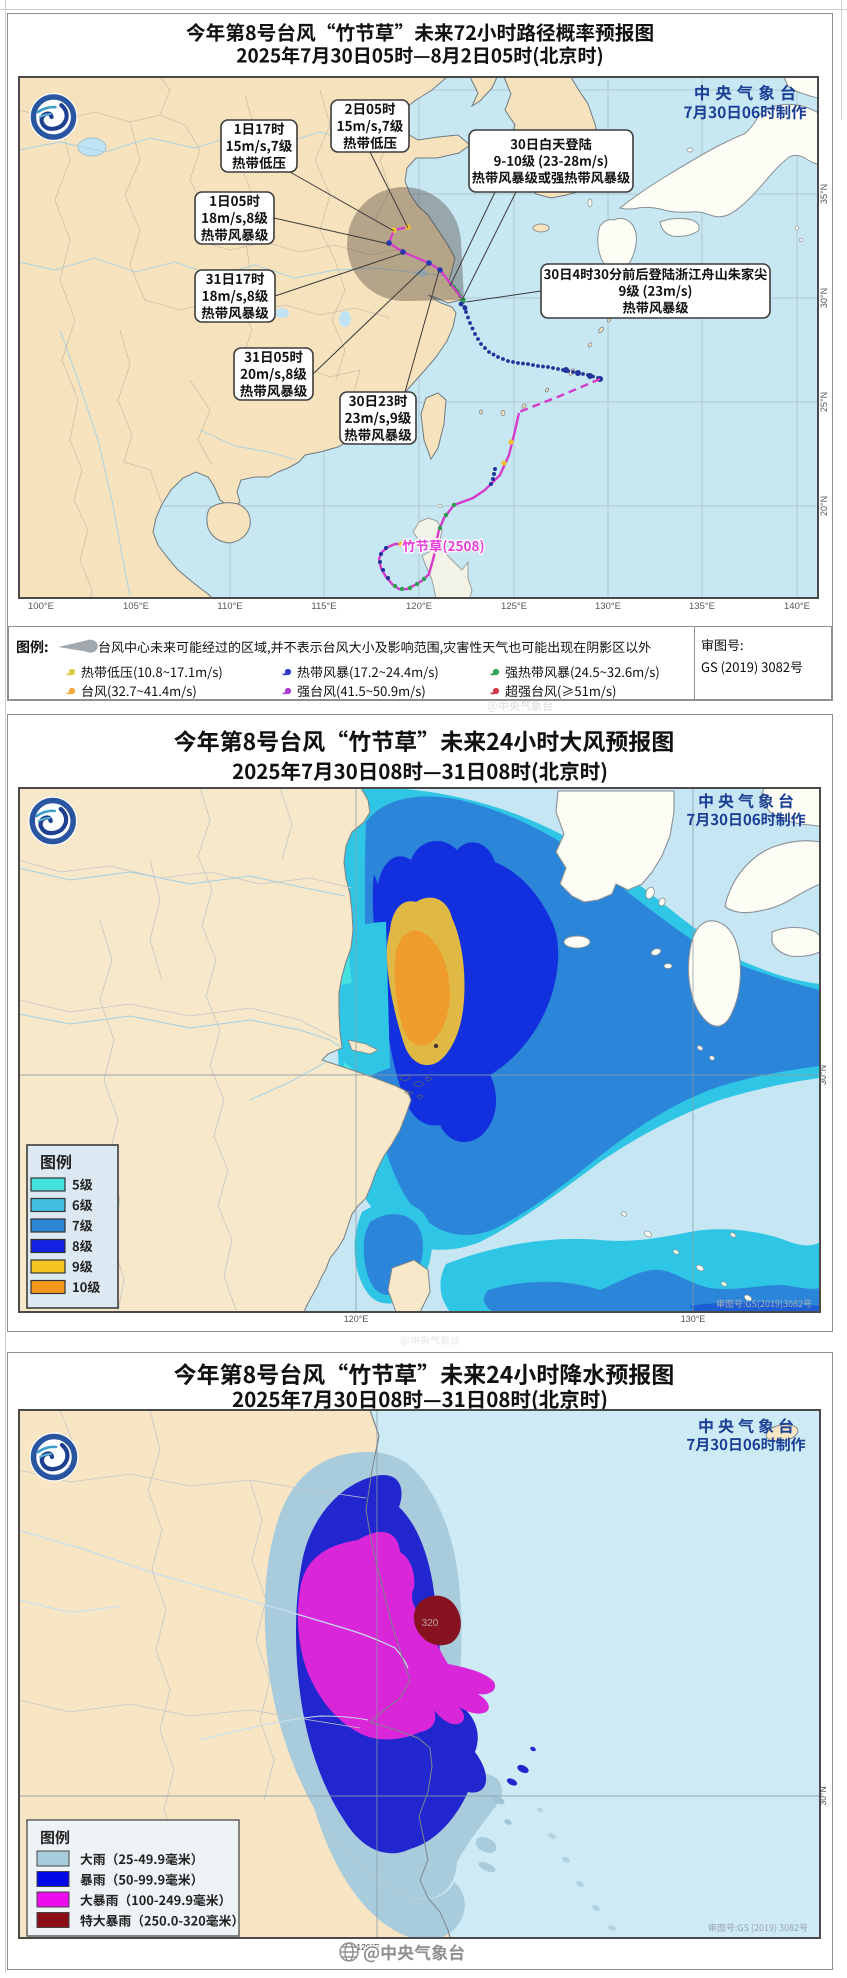 Image resolution: width=847 pixels, height=1978 pixels. Describe the element at coordinates (41, 606) in the screenshot. I see `svg-text: 100°E` at that location.